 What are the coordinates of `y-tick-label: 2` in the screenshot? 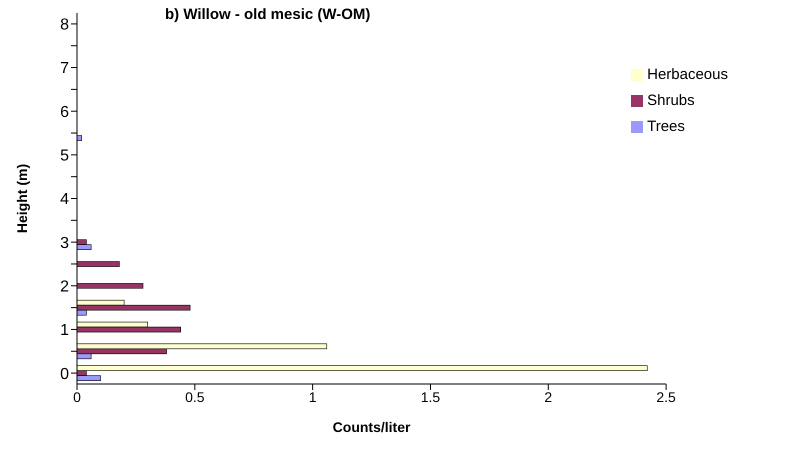 It's located at (65, 287).